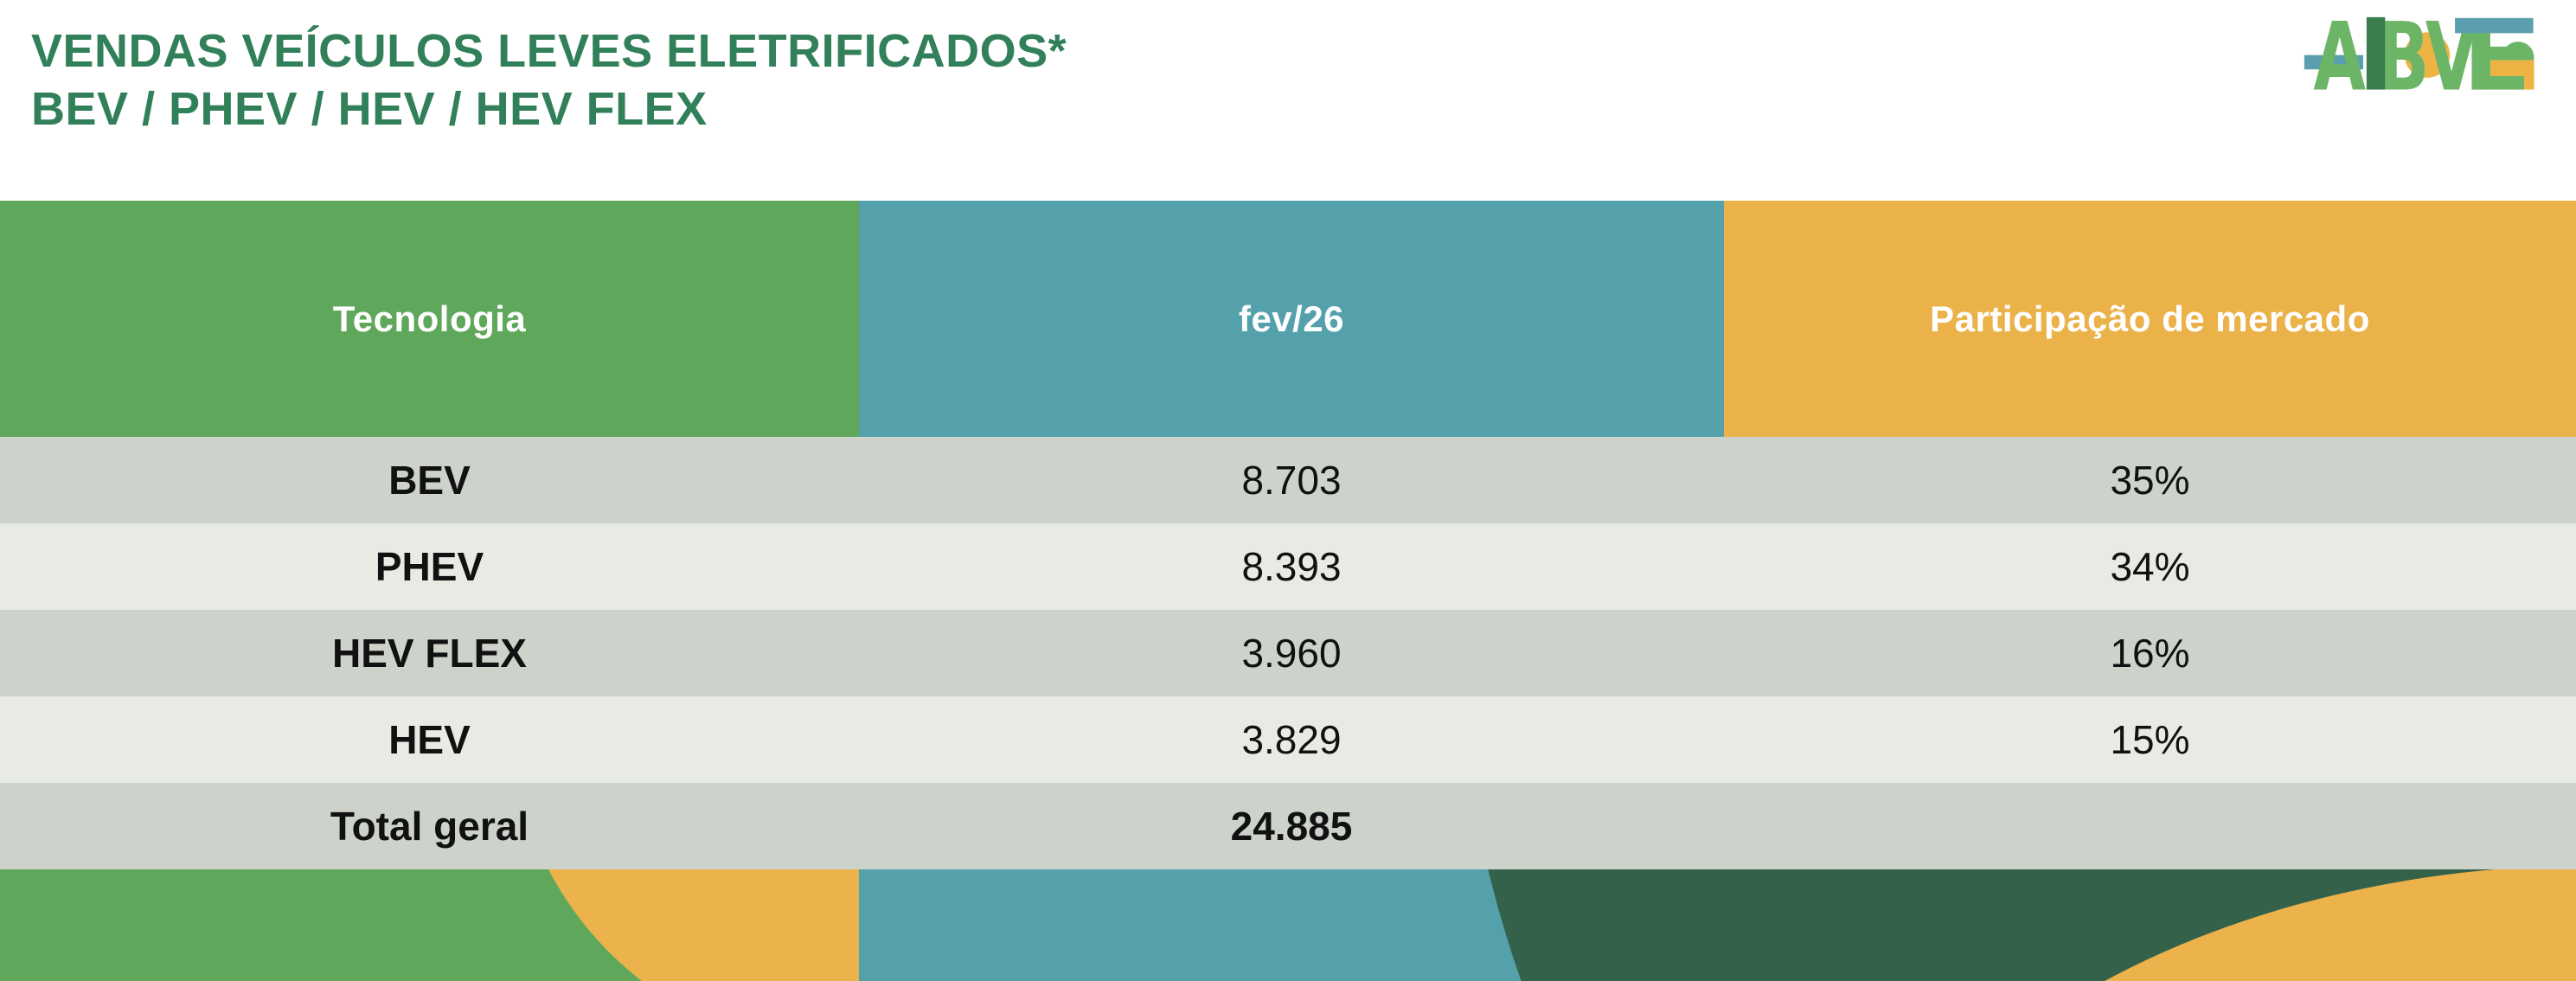 This screenshot has width=2576, height=981. What do you see at coordinates (2150, 826) in the screenshot?
I see `cell-total-share` at bounding box center [2150, 826].